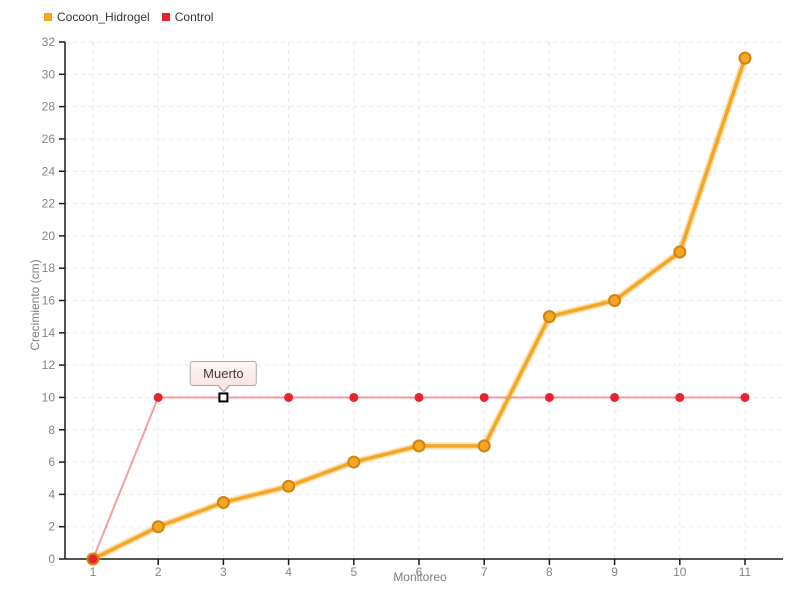  What do you see at coordinates (288, 572) in the screenshot?
I see `x-tick-label: 4` at bounding box center [288, 572].